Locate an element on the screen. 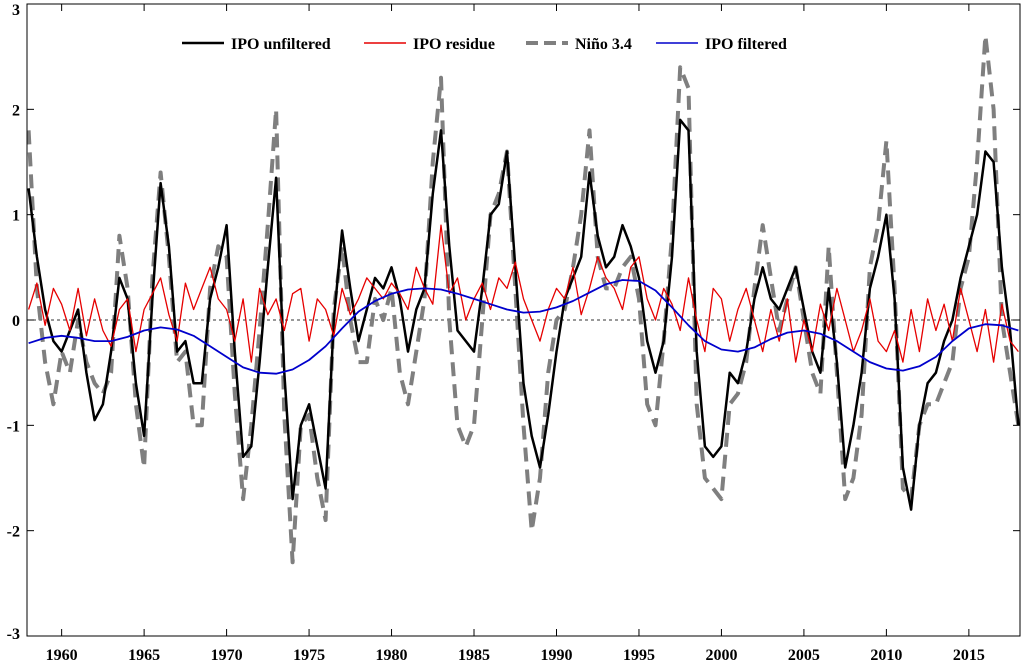 This screenshot has height=667, width=1024. x-tick-label: 1960 is located at coordinates (62, 655).